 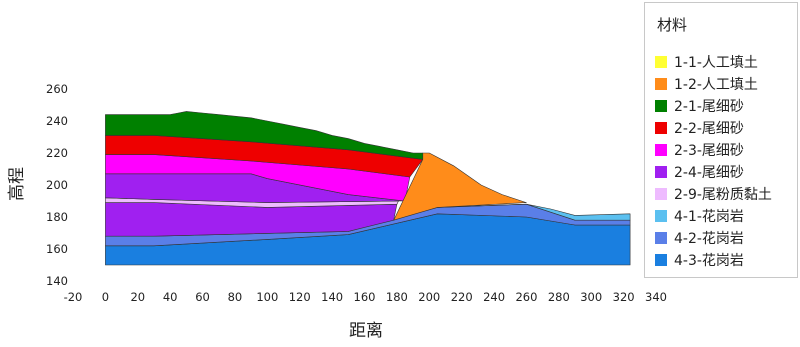 What do you see at coordinates (624, 297) in the screenshot?
I see `x-tick-label: 320` at bounding box center [624, 297].